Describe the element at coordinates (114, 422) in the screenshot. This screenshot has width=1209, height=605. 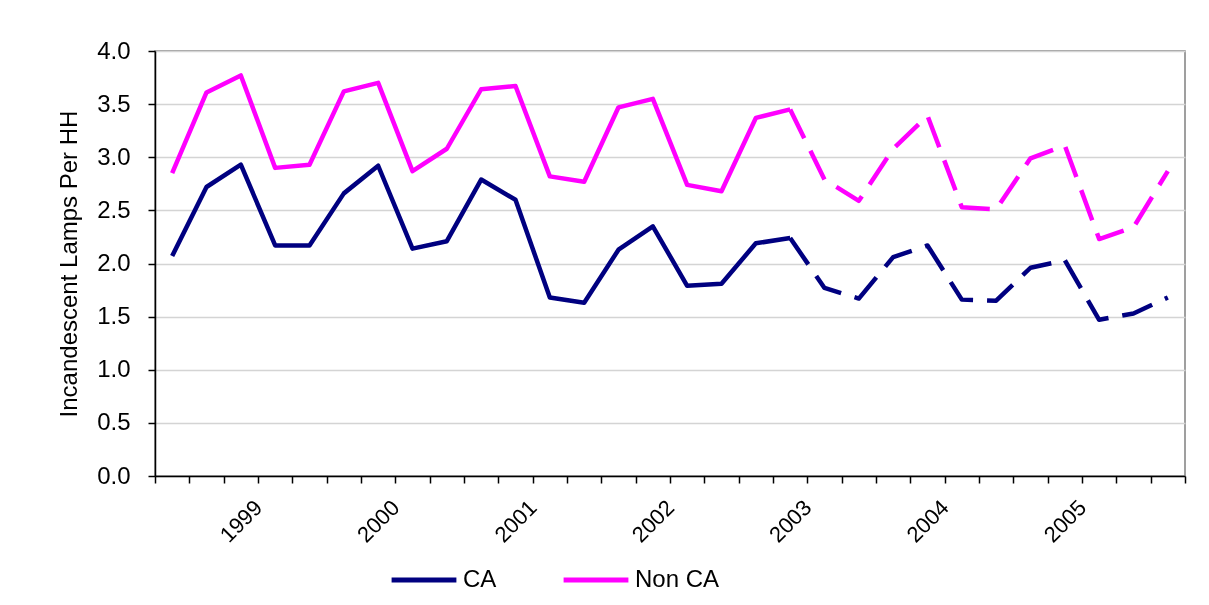
I see `y-tick-label: 0.5` at that location.